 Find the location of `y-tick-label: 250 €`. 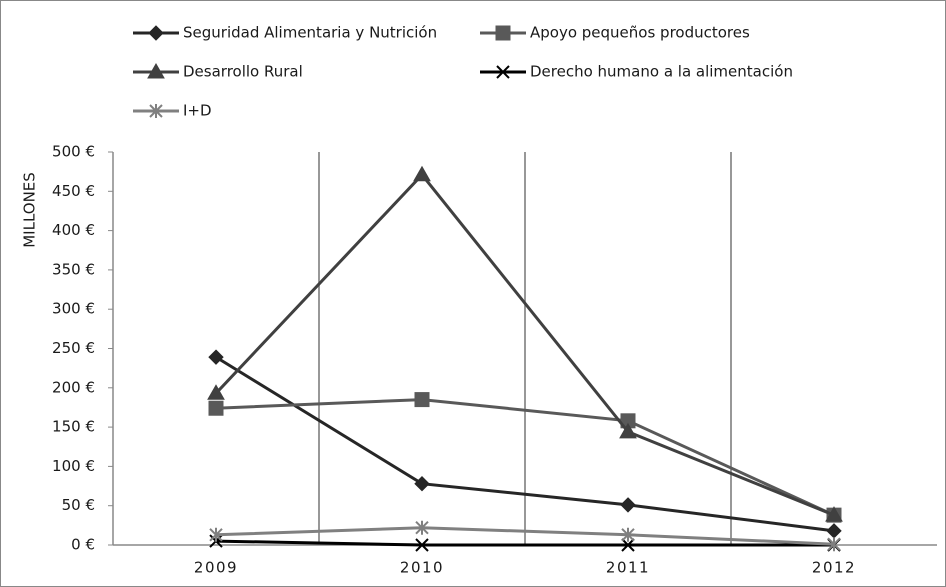

y-tick-label: 250 € is located at coordinates (73, 348).